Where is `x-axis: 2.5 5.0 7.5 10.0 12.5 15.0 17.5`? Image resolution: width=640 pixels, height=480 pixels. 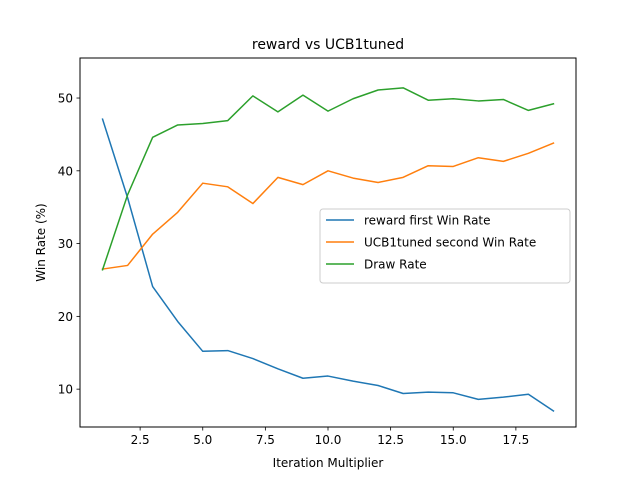 x-axis: 2.5 5.0 7.5 10.0 12.5 15.0 17.5 is located at coordinates (330, 437).